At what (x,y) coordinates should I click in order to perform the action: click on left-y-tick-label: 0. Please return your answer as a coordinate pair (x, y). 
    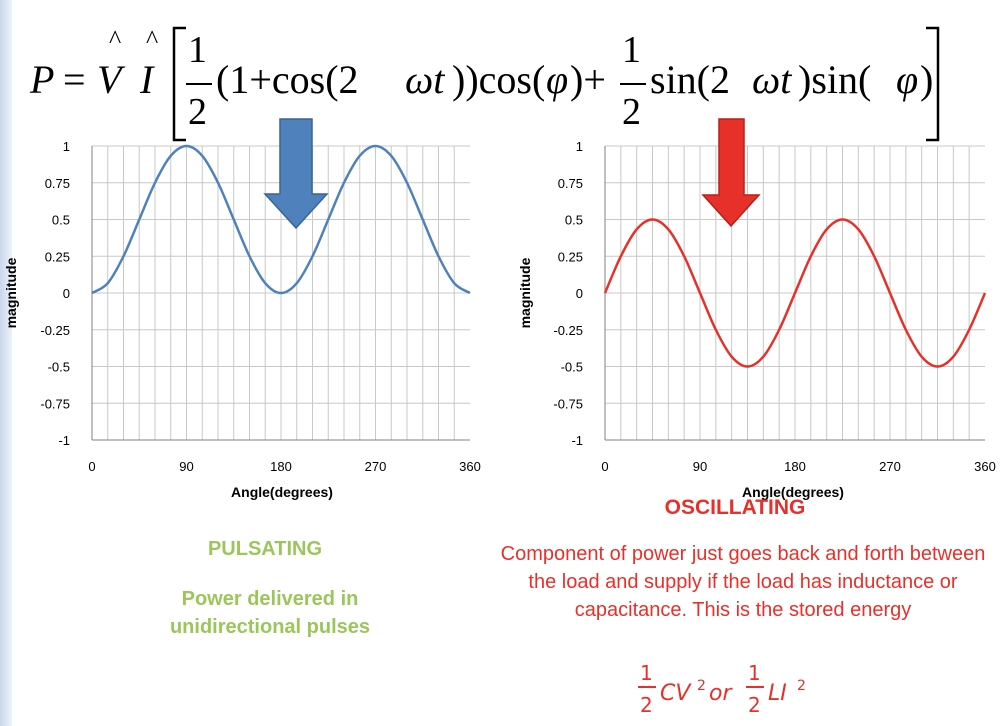
    Looking at the image, I should click on (66, 293).